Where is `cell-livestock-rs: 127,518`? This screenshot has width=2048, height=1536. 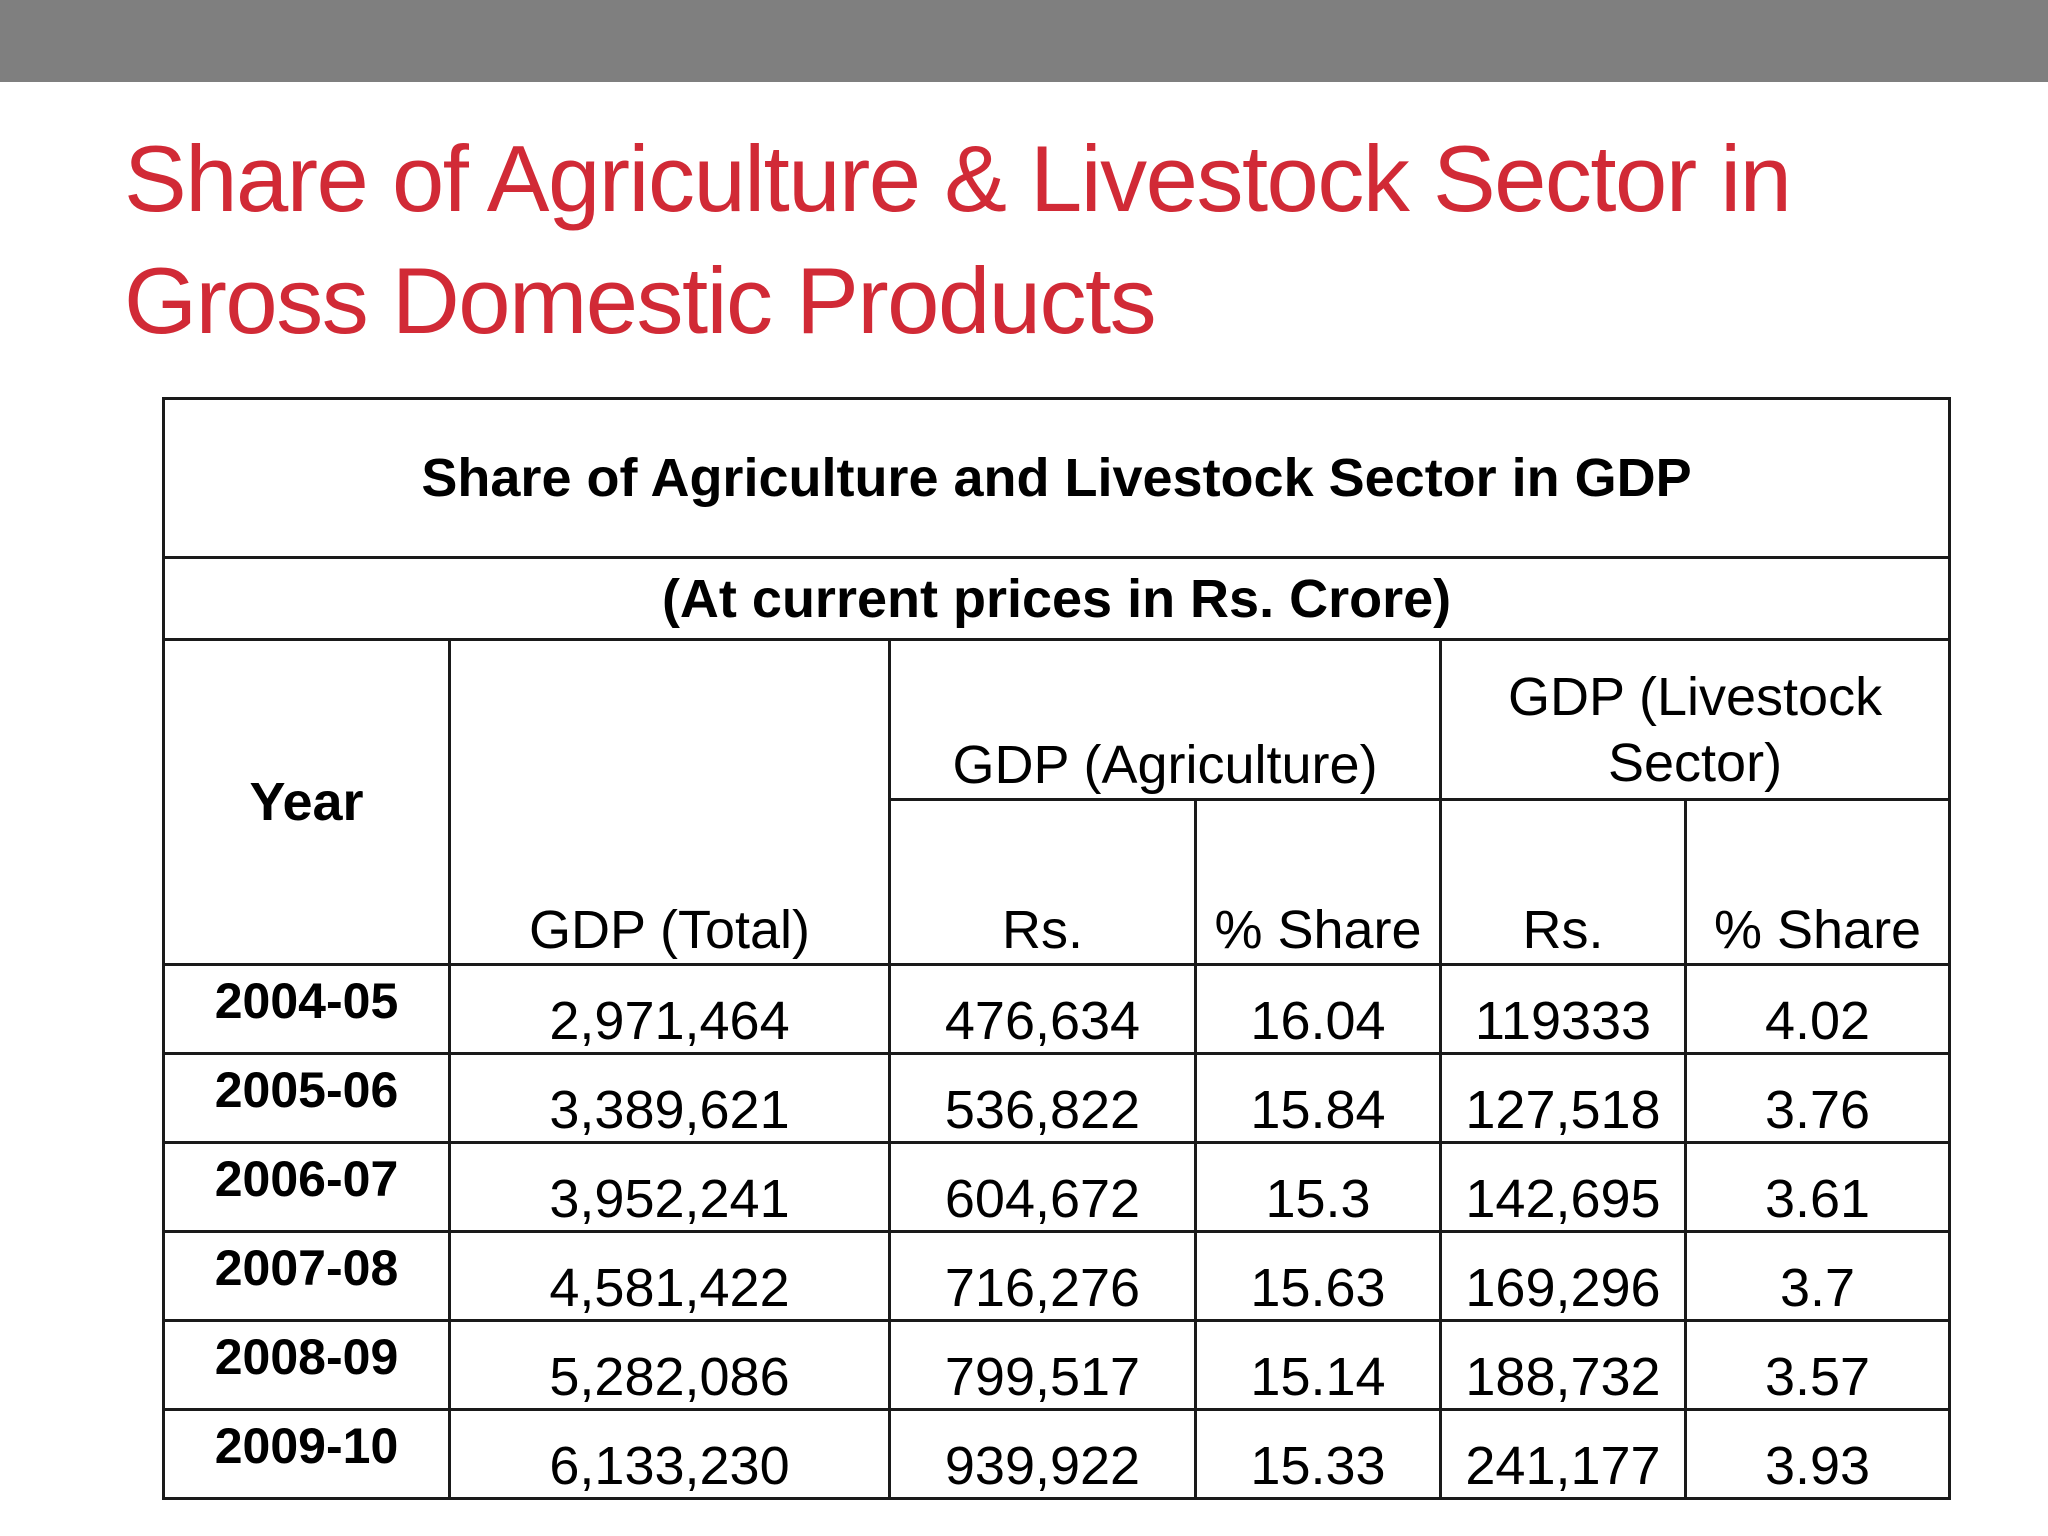 cell-livestock-rs: 127,518 is located at coordinates (1563, 1098).